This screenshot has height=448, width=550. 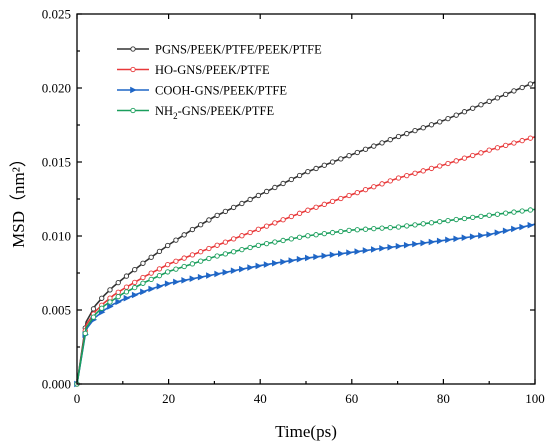 I want to click on x-tick-label: 100, so click(x=535, y=398).